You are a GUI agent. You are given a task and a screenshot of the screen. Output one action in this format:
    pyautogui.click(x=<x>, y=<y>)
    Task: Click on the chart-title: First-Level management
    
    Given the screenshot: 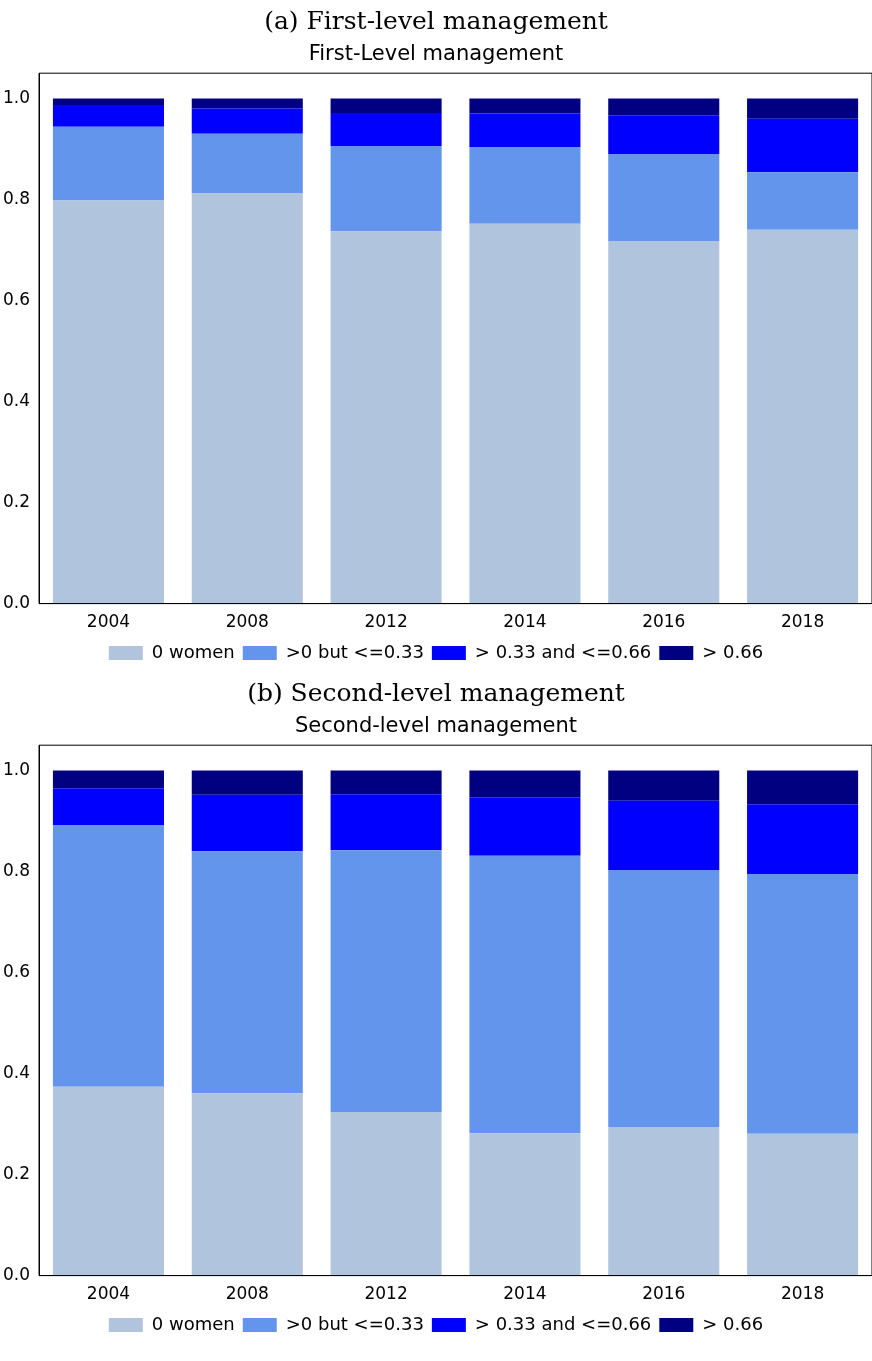 What is the action you would take?
    pyautogui.click(x=436, y=53)
    